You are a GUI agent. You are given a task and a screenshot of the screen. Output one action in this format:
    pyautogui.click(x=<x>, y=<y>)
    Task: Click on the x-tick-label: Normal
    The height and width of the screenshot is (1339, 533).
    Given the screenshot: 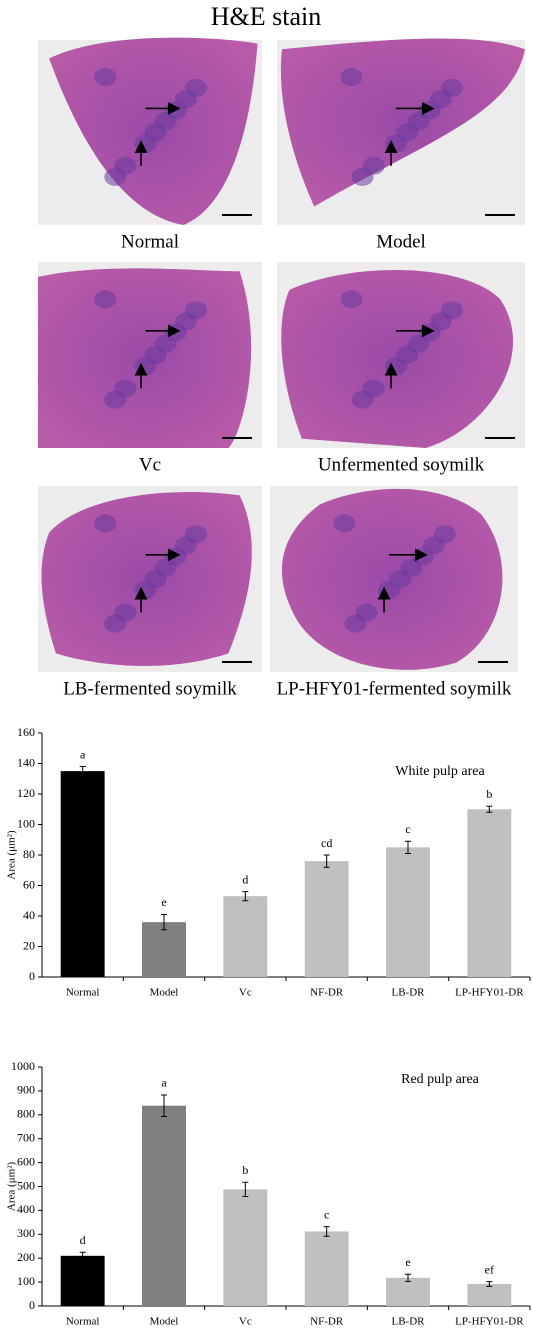 What is the action you would take?
    pyautogui.click(x=83, y=1322)
    